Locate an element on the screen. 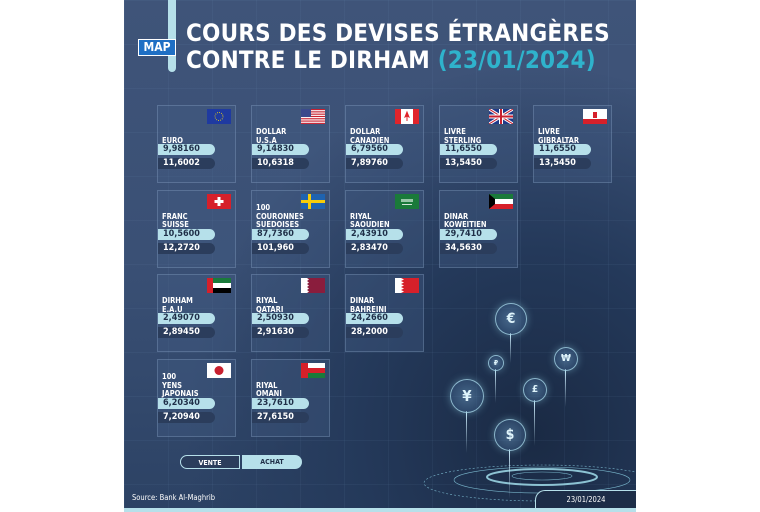  ruble-coin-icon: ₽ is located at coordinates (496, 363).